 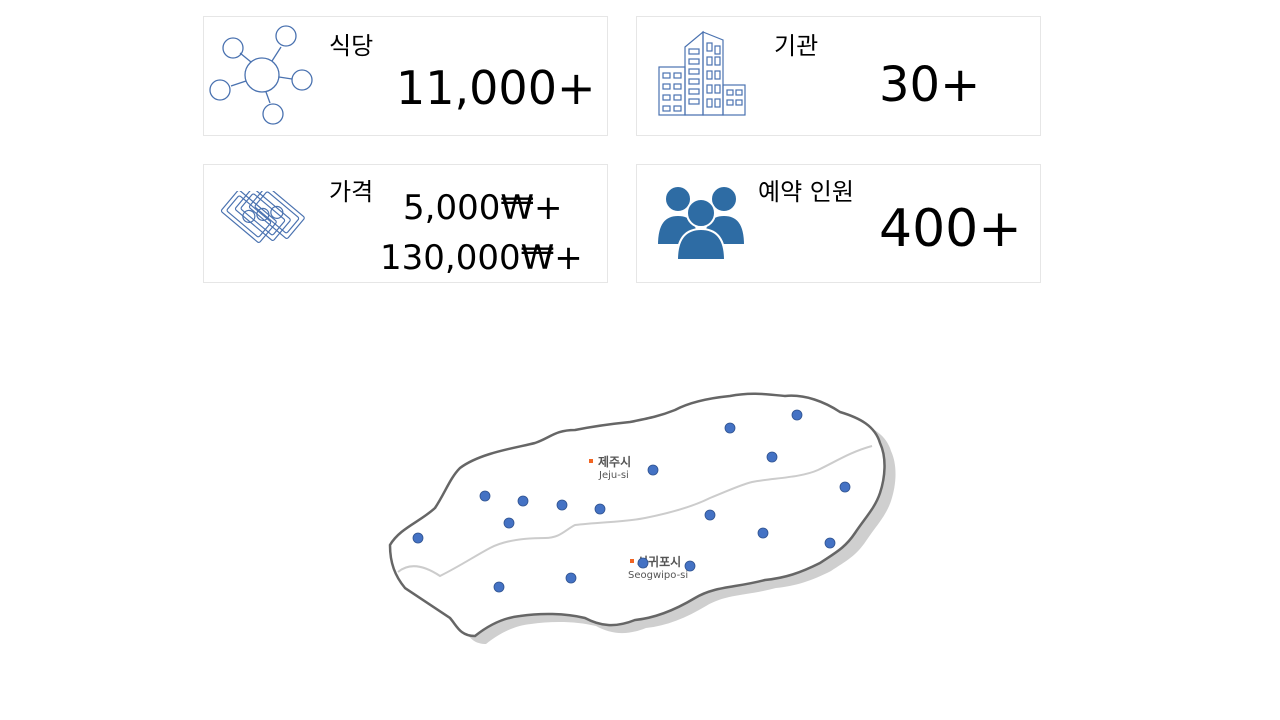 What do you see at coordinates (701, 223) in the screenshot?
I see `users-icon` at bounding box center [701, 223].